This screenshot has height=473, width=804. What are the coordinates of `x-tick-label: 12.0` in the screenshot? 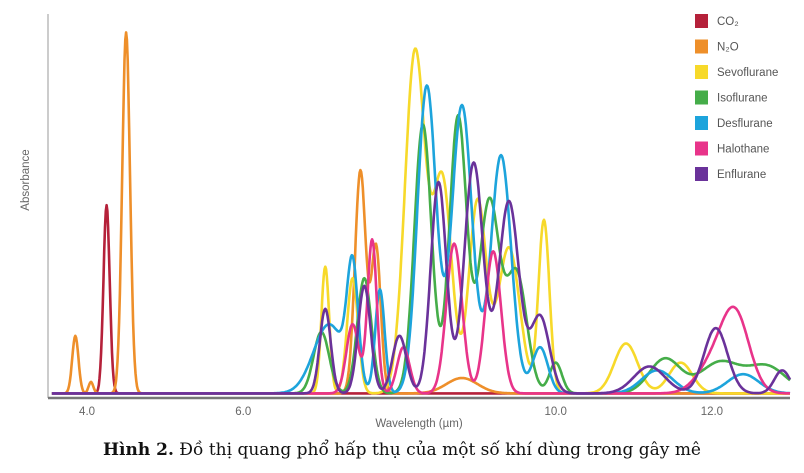 It's located at (712, 412).